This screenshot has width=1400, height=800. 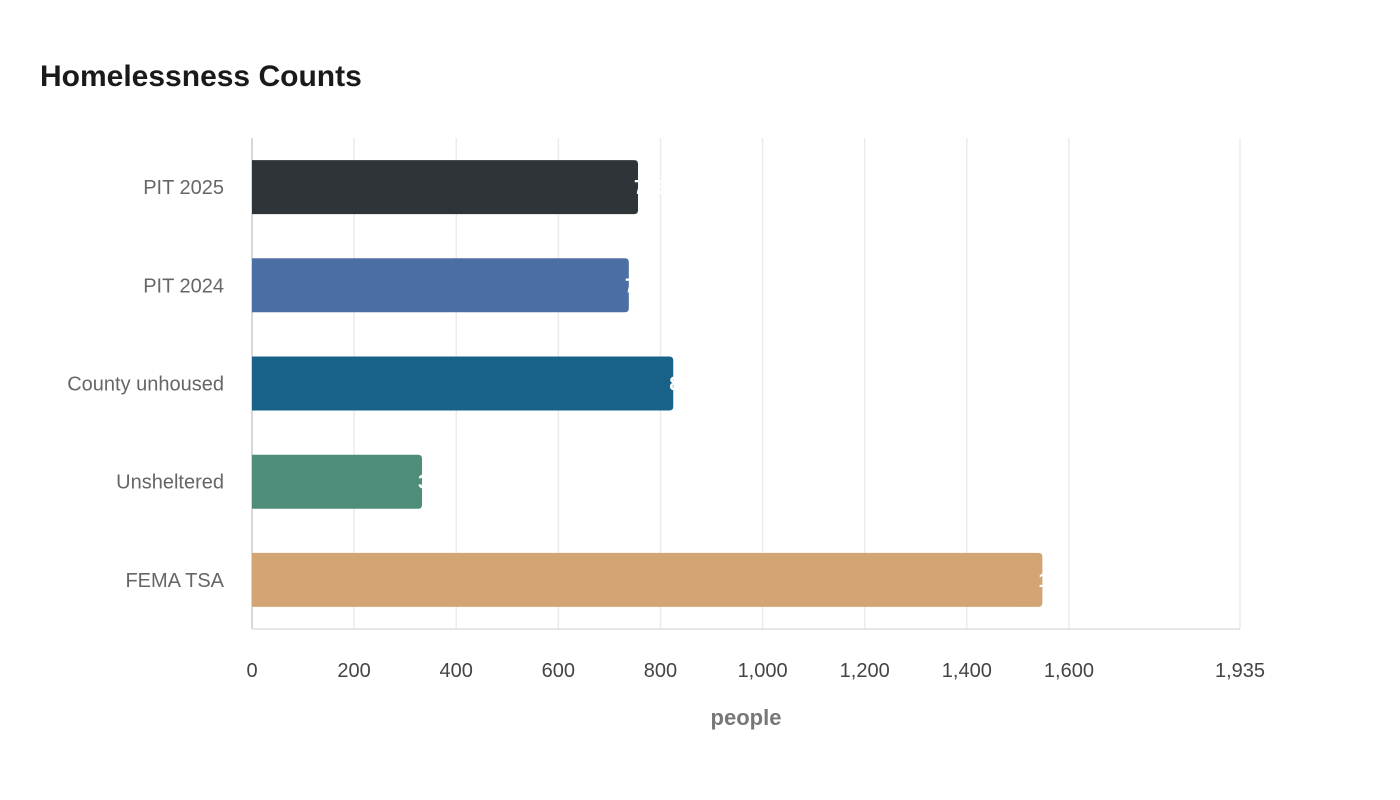 What do you see at coordinates (174, 581) in the screenshot?
I see `category-label: FEMA TSA` at bounding box center [174, 581].